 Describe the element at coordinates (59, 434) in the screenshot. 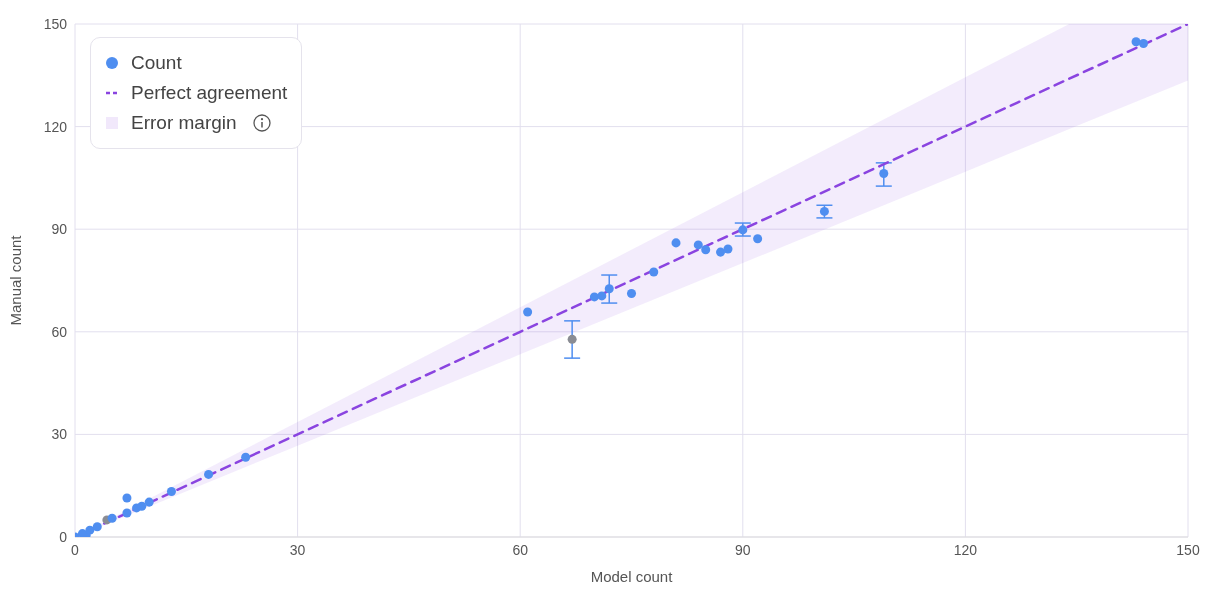

I see `y-tick-label: 30` at that location.